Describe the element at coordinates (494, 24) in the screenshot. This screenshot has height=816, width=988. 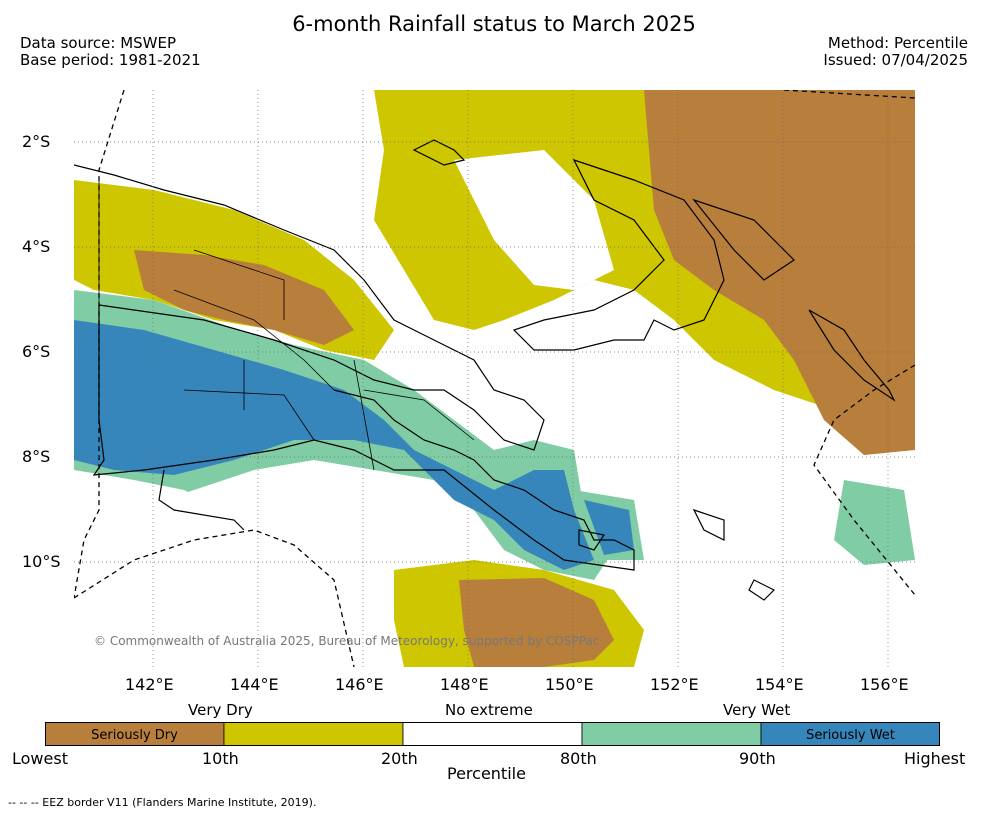
I see `map-title: 6-month Rainfall status to March 2025` at that location.